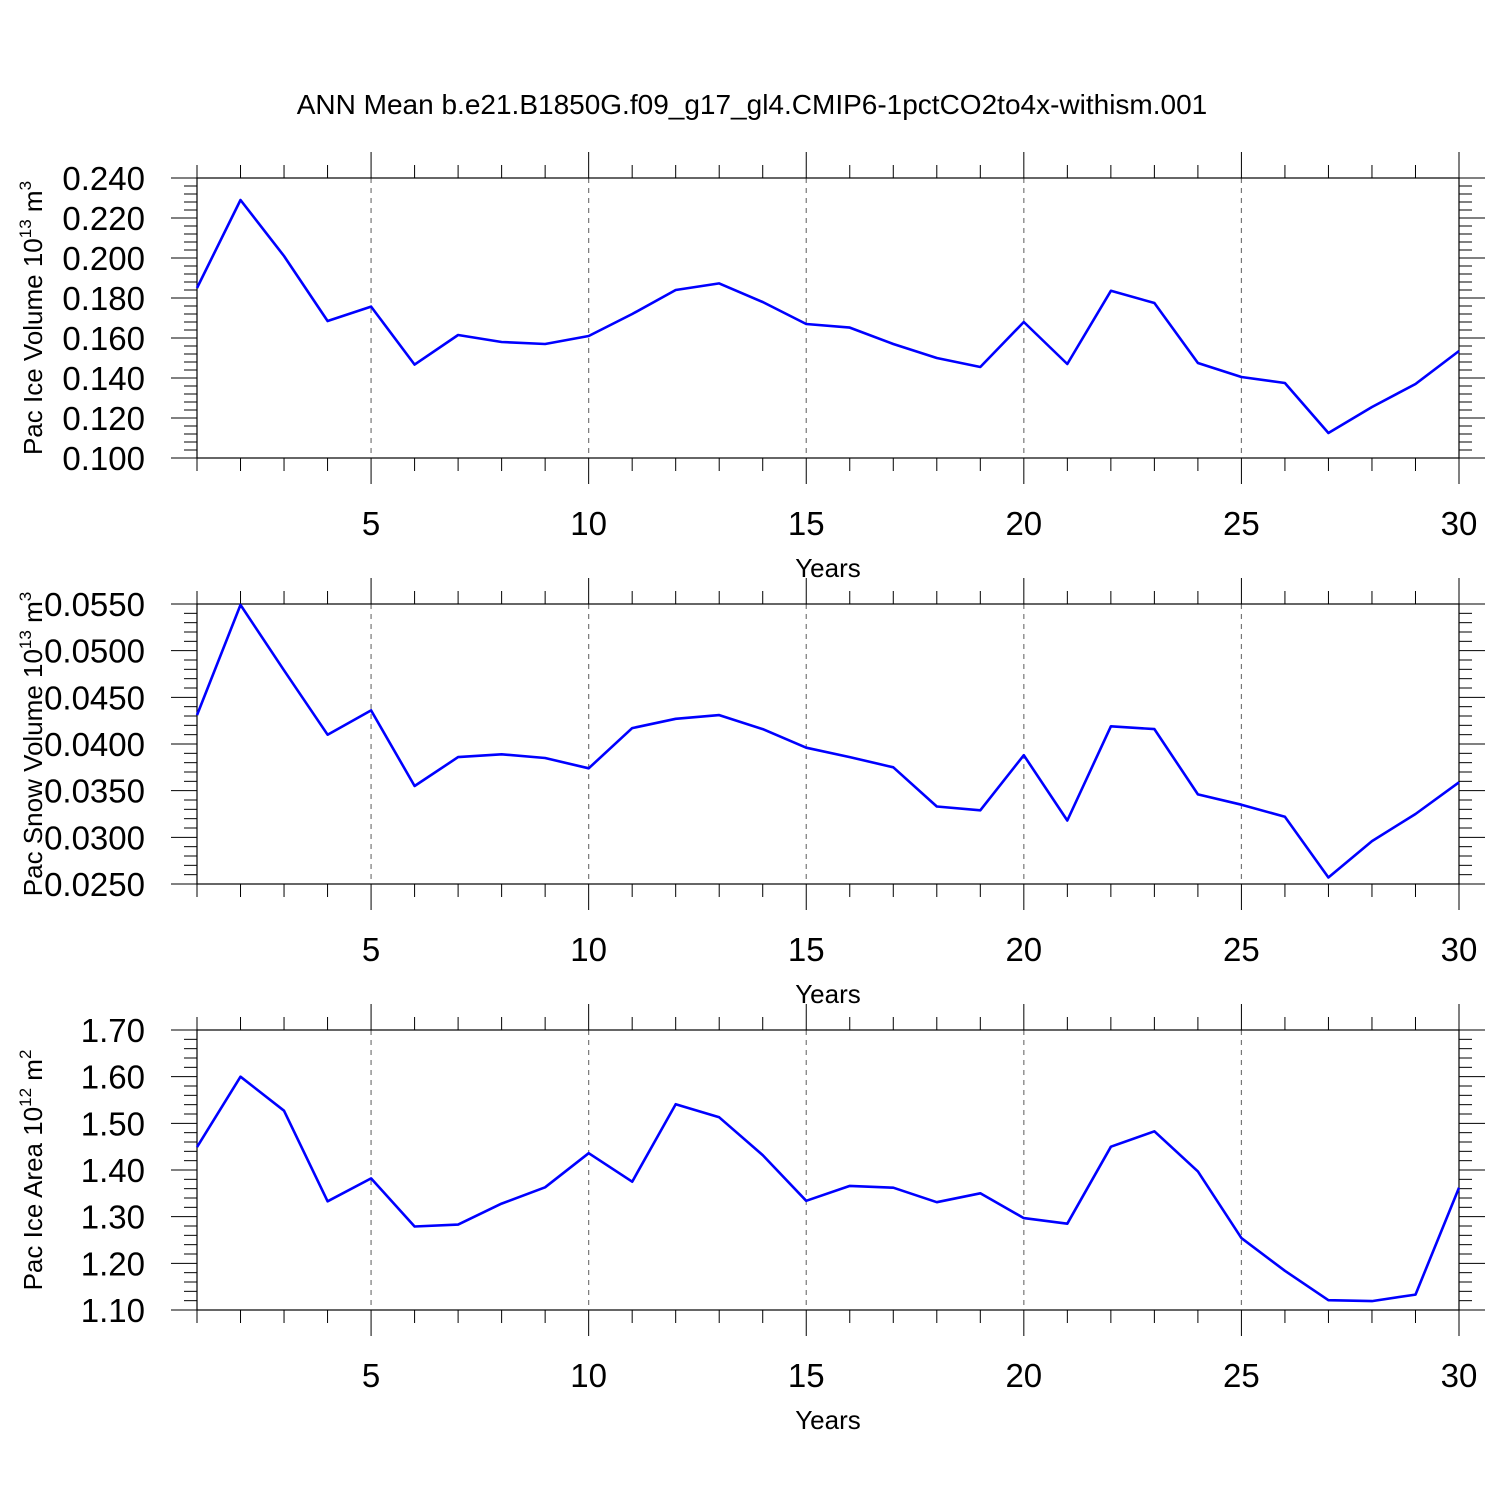  I want to click on y-tick-label: 1.50, so click(113, 1123).